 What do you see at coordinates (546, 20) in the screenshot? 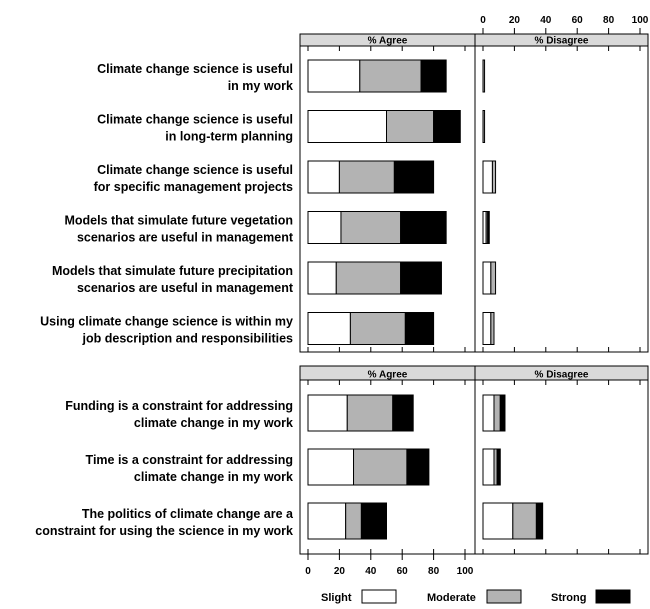
I see `top-axis-tick-label: 40` at bounding box center [546, 20].